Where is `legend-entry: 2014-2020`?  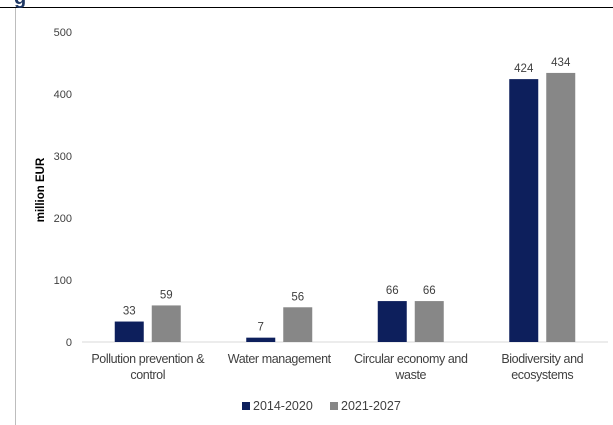 legend-entry: 2014-2020 is located at coordinates (283, 406).